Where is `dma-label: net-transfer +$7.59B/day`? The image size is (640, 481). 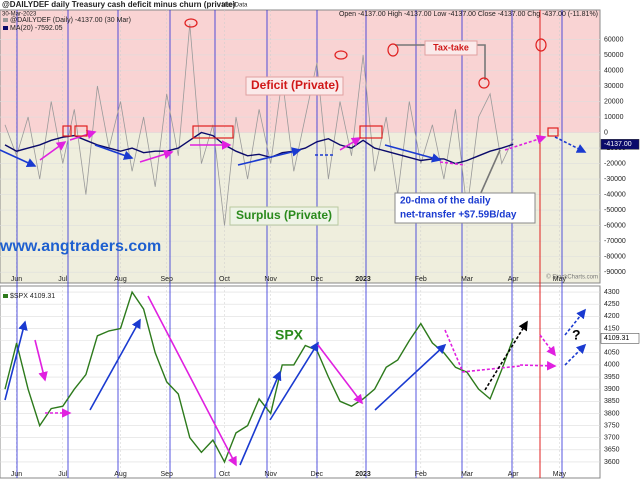
dma-label: net-transfer +$7.59B/day is located at coordinates (458, 215).